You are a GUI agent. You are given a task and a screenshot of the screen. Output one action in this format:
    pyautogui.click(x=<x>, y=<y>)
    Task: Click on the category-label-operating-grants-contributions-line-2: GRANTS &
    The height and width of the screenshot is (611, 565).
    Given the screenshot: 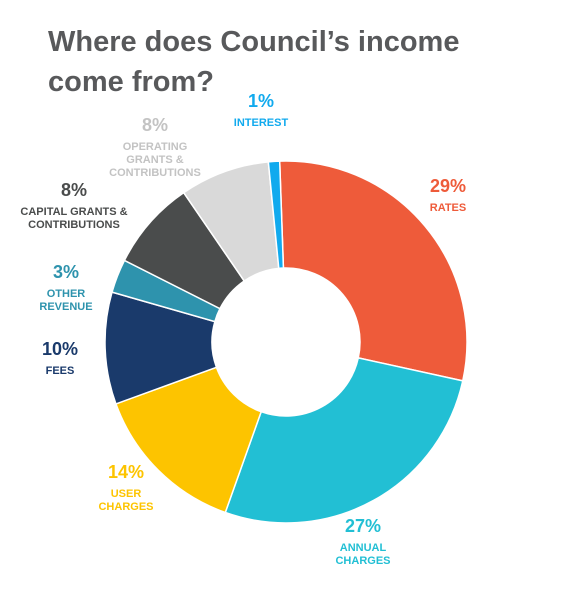 What is the action you would take?
    pyautogui.click(x=155, y=160)
    